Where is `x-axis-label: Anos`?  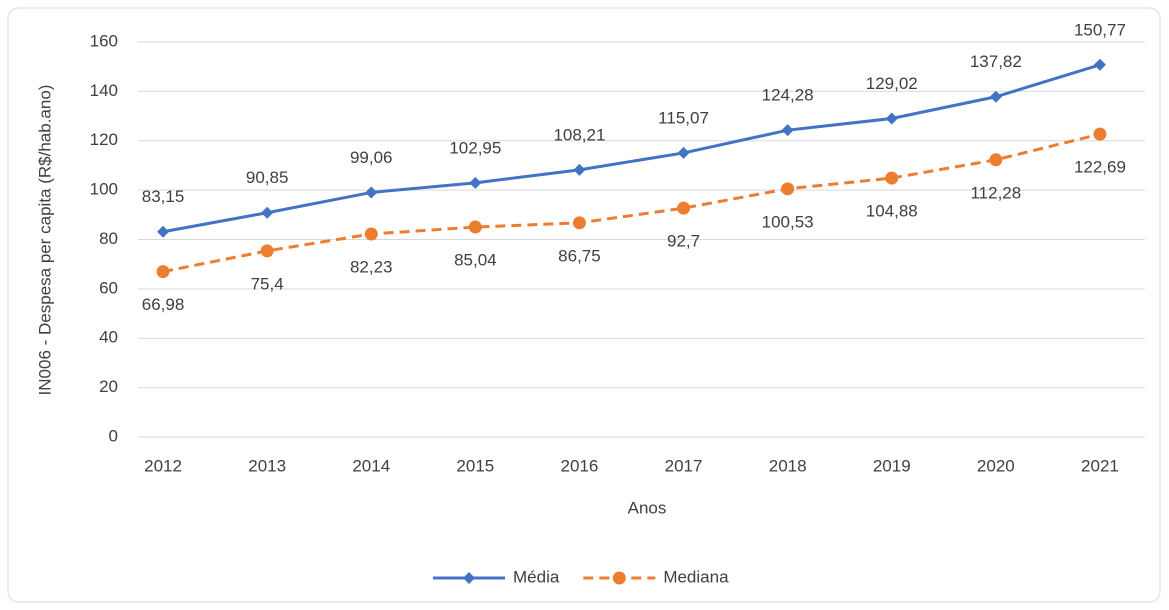 x-axis-label: Anos is located at coordinates (647, 507).